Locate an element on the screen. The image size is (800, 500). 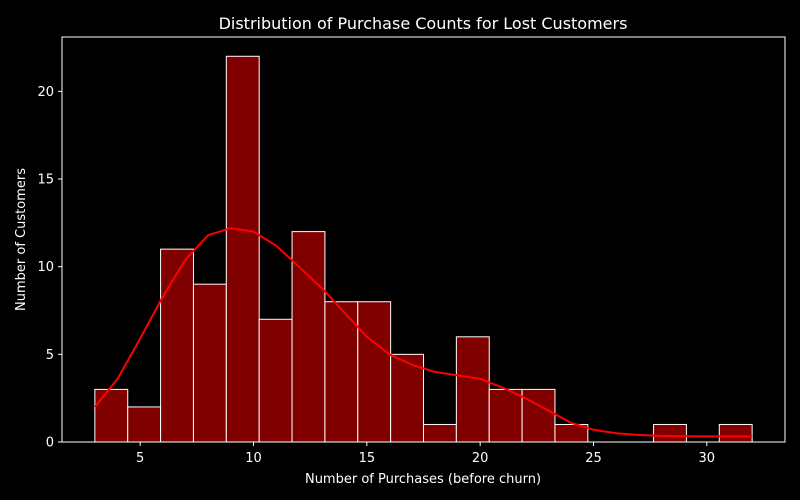
y-tick-label: 5 is located at coordinates (50, 355).